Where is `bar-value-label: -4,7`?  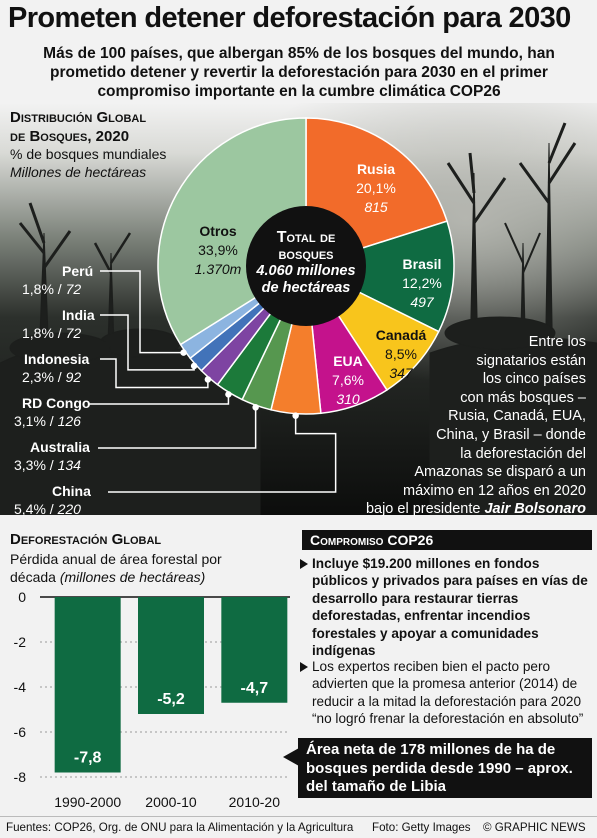 bar-value-label: -4,7 is located at coordinates (255, 688).